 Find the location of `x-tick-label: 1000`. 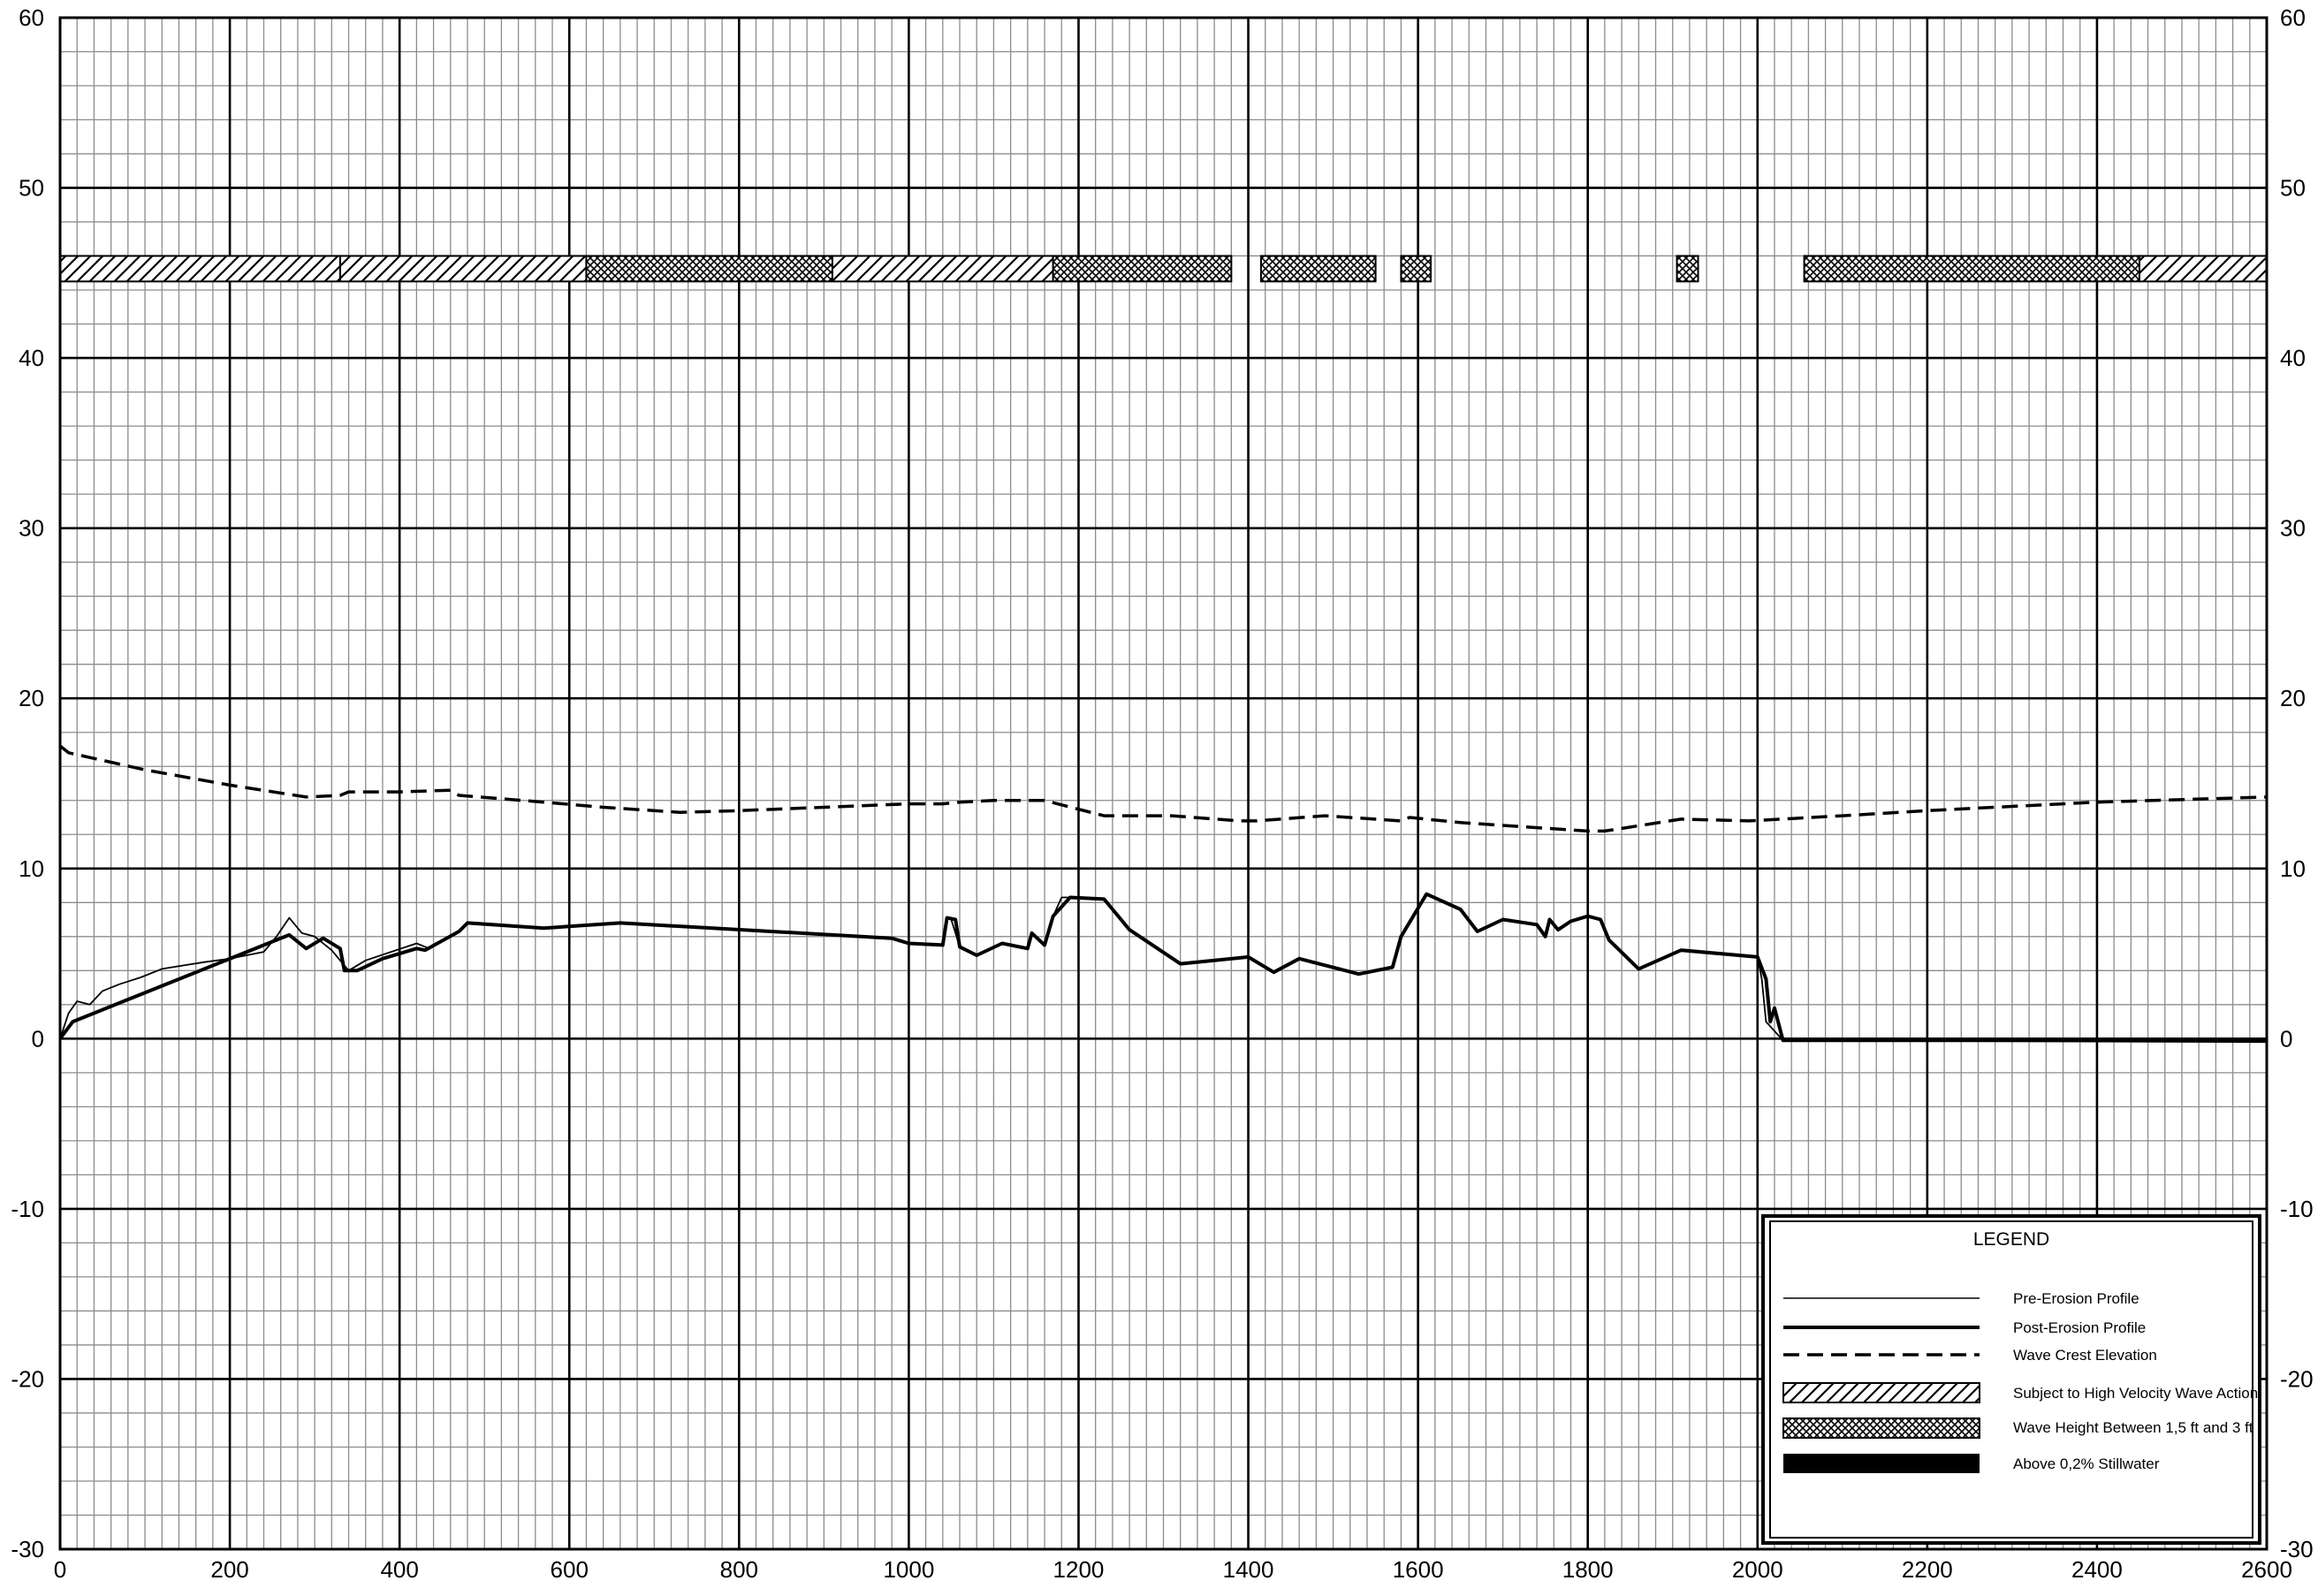

x-tick-label: 1000 is located at coordinates (908, 1569).